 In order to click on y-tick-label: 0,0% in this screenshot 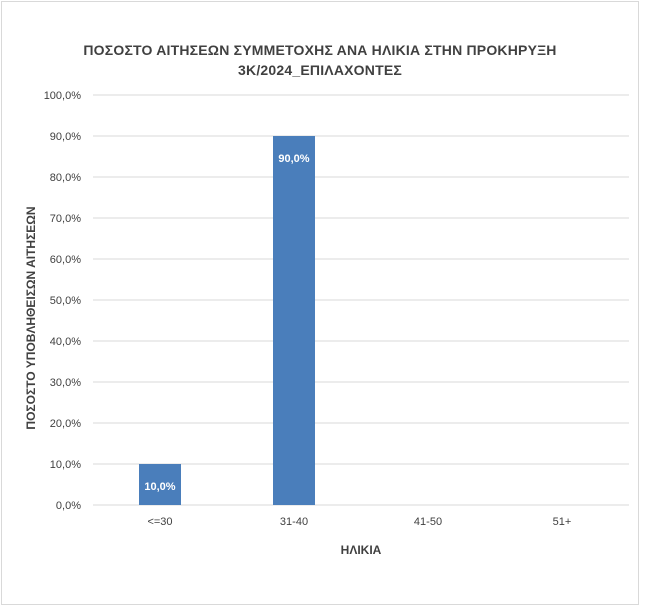, I will do `click(68, 506)`.